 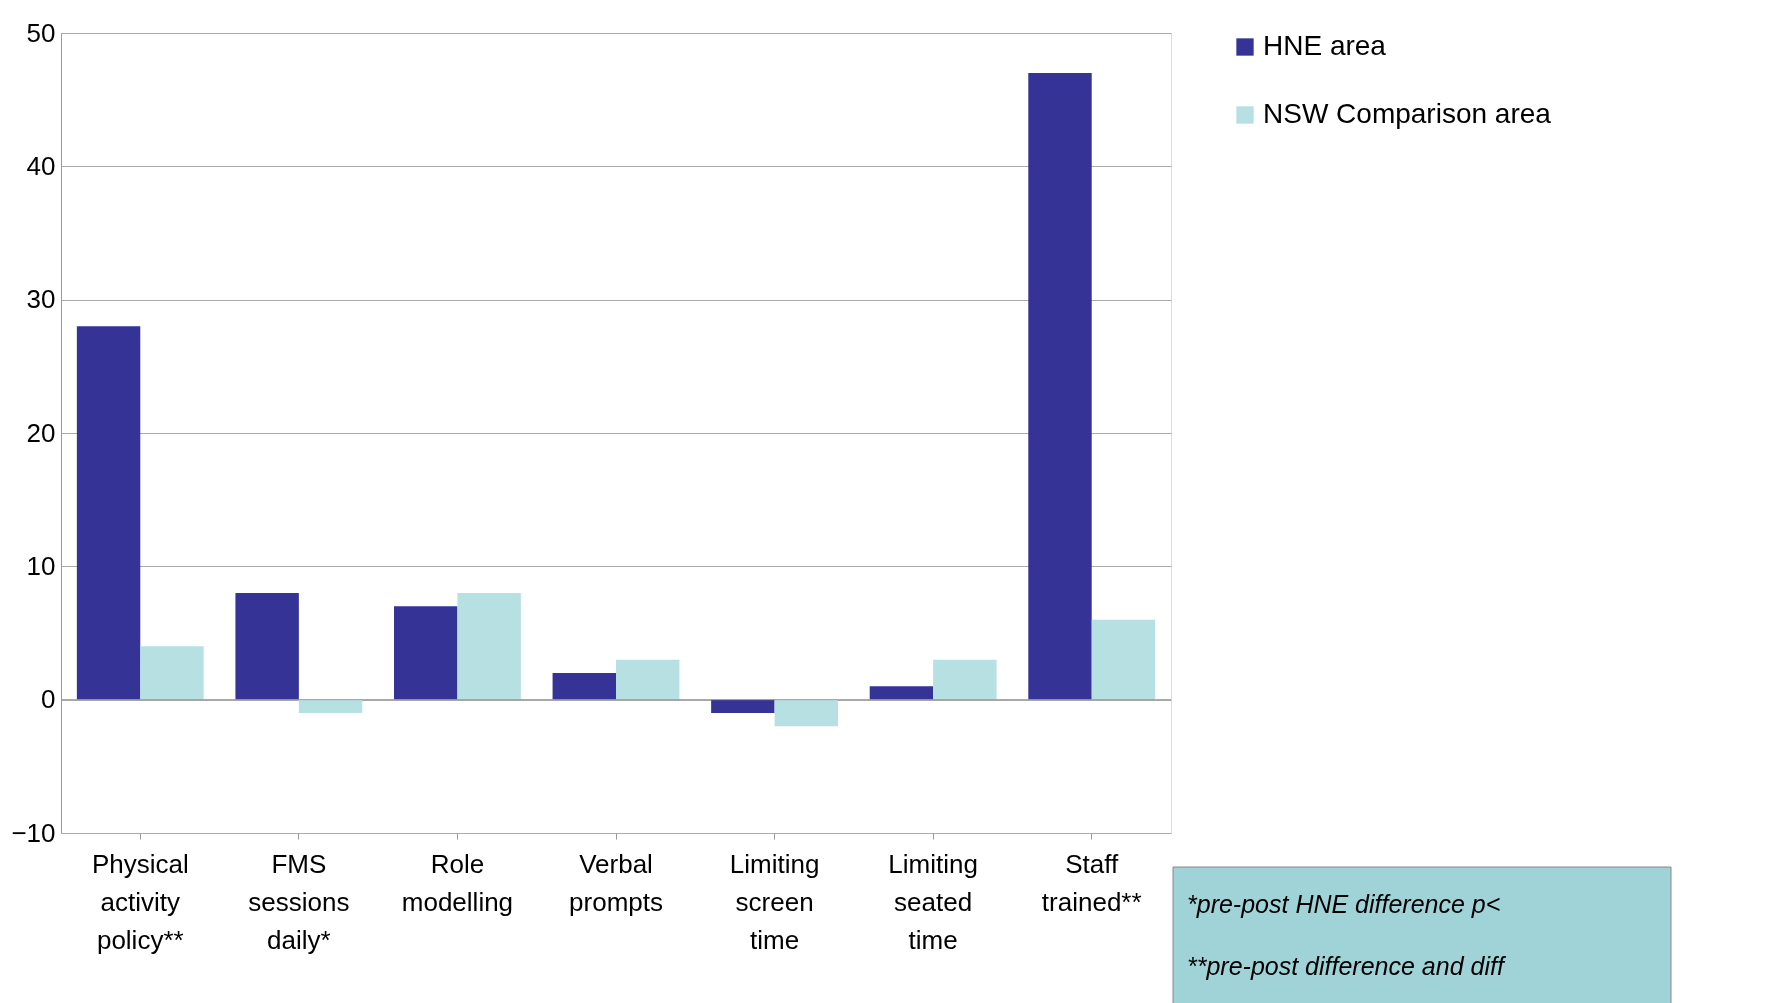 What do you see at coordinates (1325, 45) in the screenshot?
I see `legend-label: HNE area` at bounding box center [1325, 45].